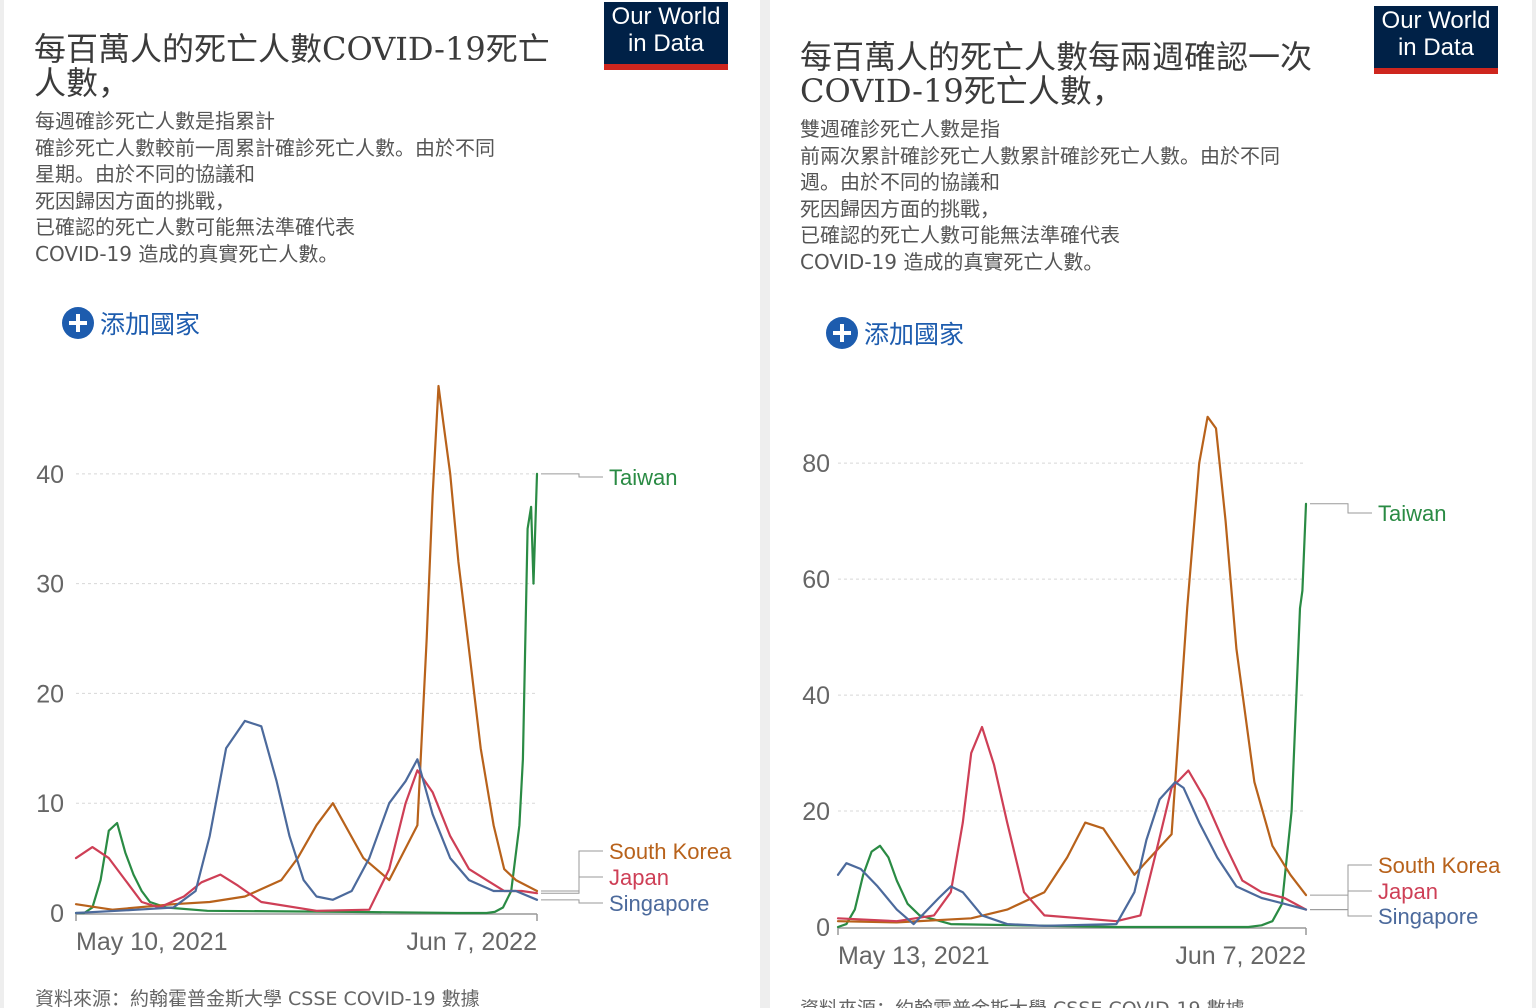 The width and height of the screenshot is (1536, 1008). Describe the element at coordinates (265, 147) in the screenshot. I see `subtitle-line: 確診死亡人數較前一周累計確診死亡人數。由於不同` at that location.